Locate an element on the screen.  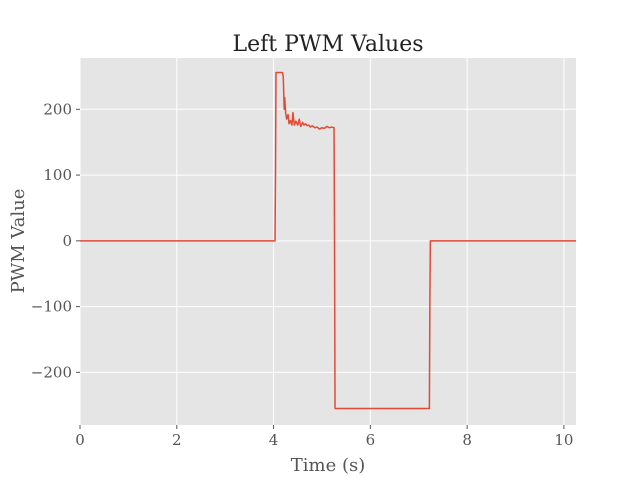
x-tick-label: 8 is located at coordinates (467, 440).